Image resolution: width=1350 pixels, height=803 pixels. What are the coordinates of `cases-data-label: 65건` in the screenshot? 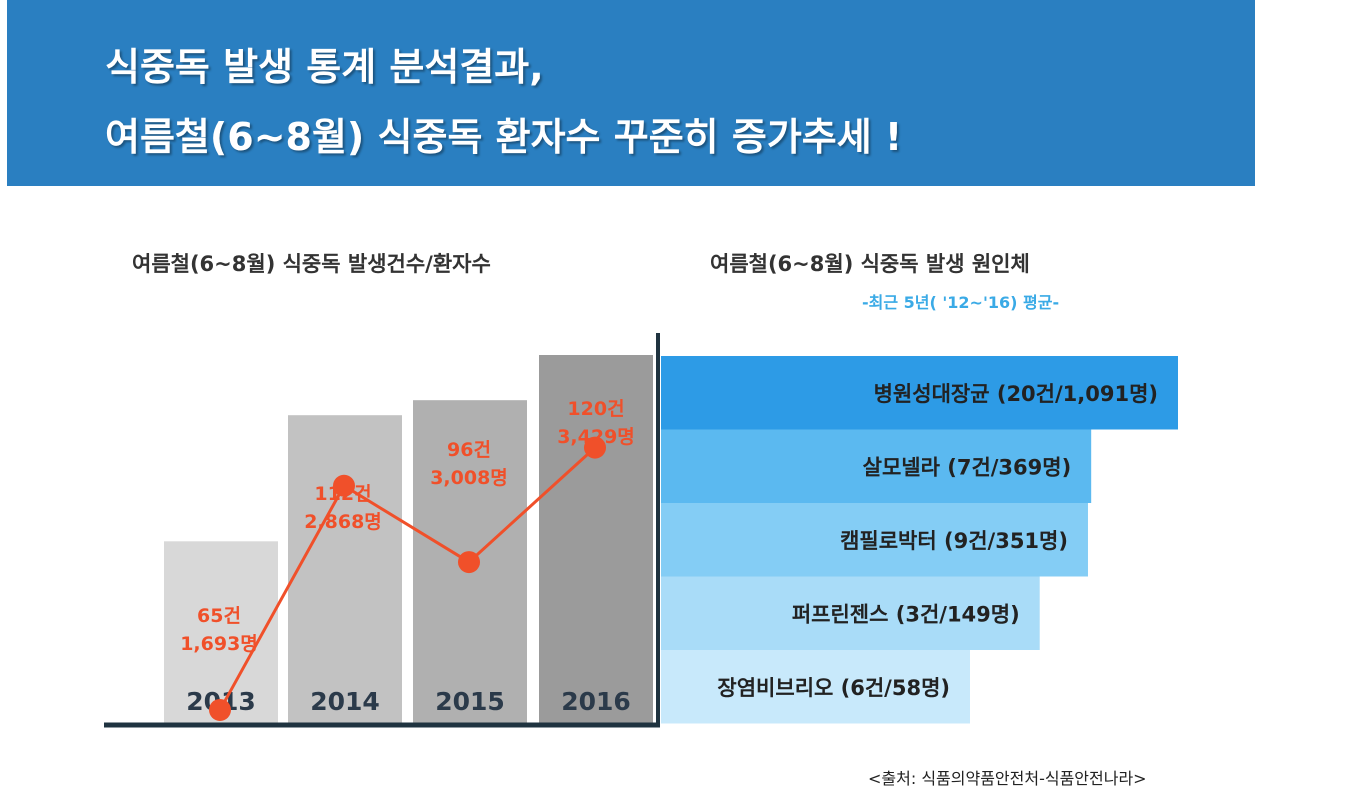 It's located at (219, 616).